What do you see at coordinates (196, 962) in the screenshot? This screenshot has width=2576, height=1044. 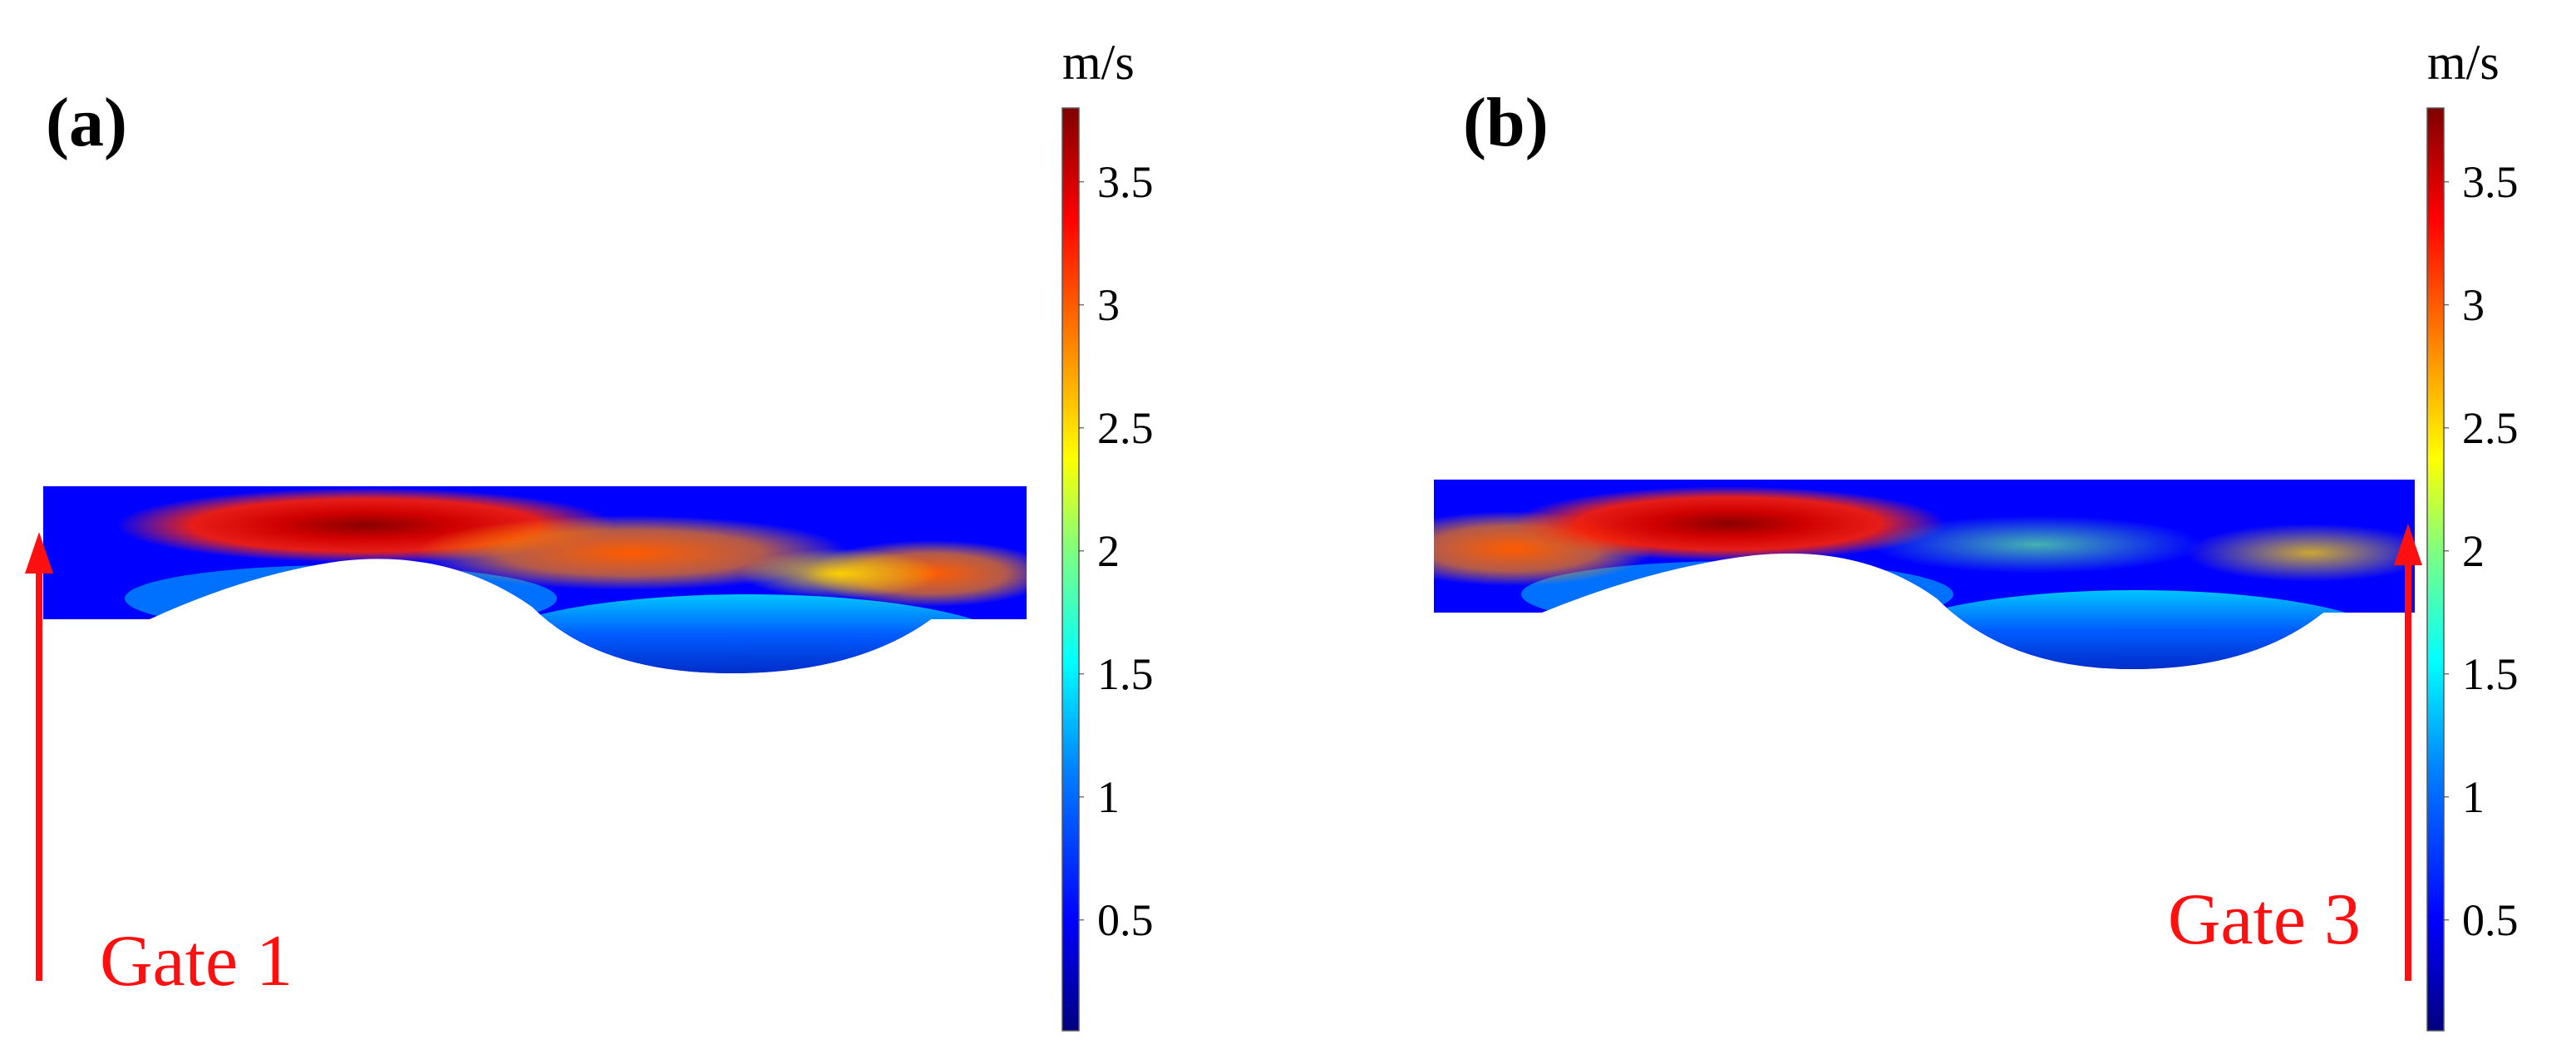 I see `gate-1-label: Gate 1` at bounding box center [196, 962].